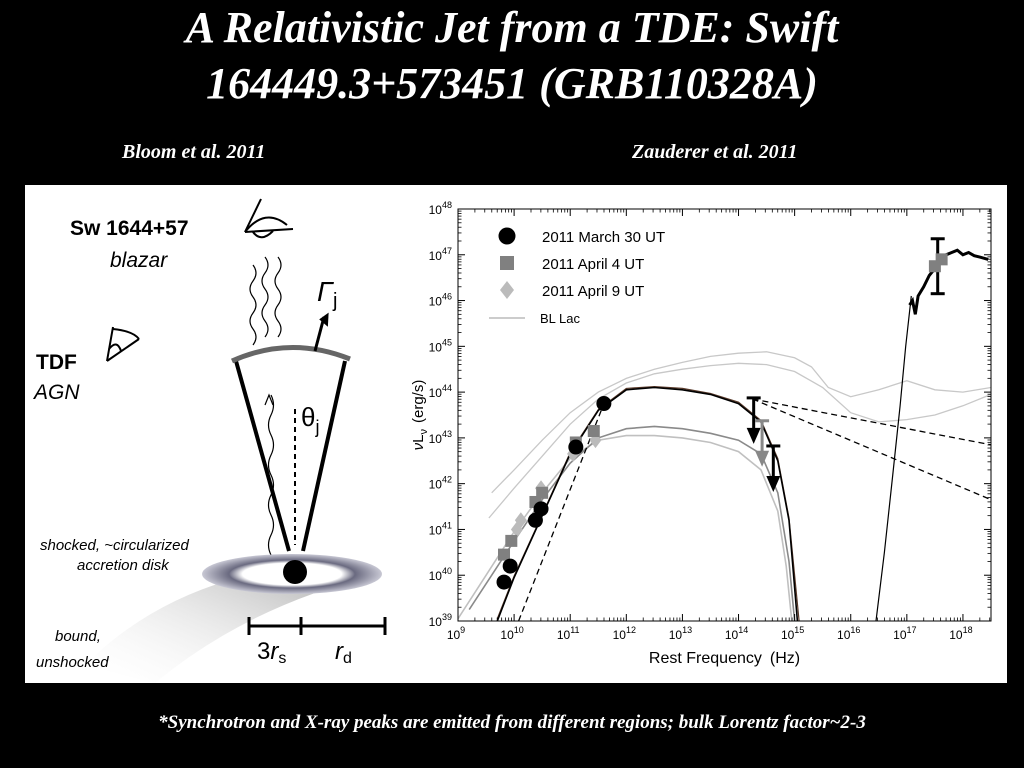 The width and height of the screenshot is (1024, 768). What do you see at coordinates (603, 237) in the screenshot?
I see `legend-label: 2011 March 30 UT` at bounding box center [603, 237].